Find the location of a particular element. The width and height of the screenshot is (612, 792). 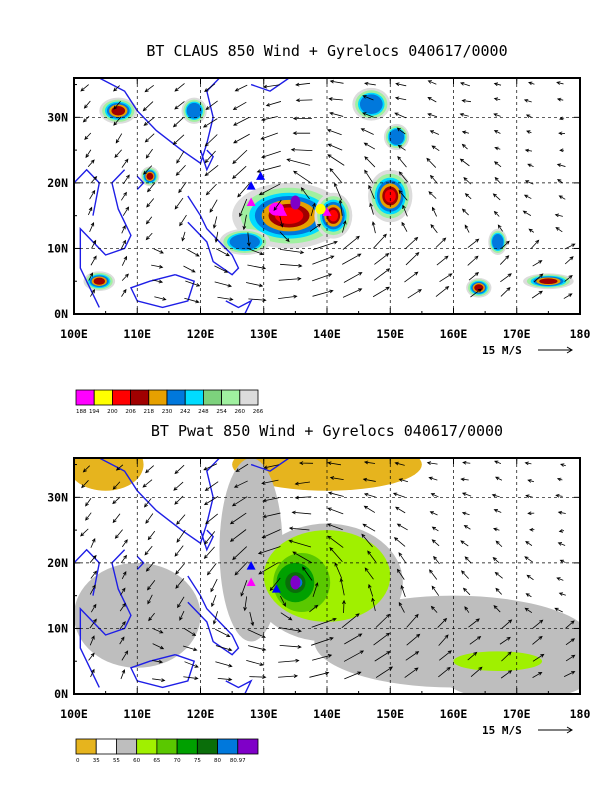

colorbar-label: 75 is located at coordinates (197, 761).